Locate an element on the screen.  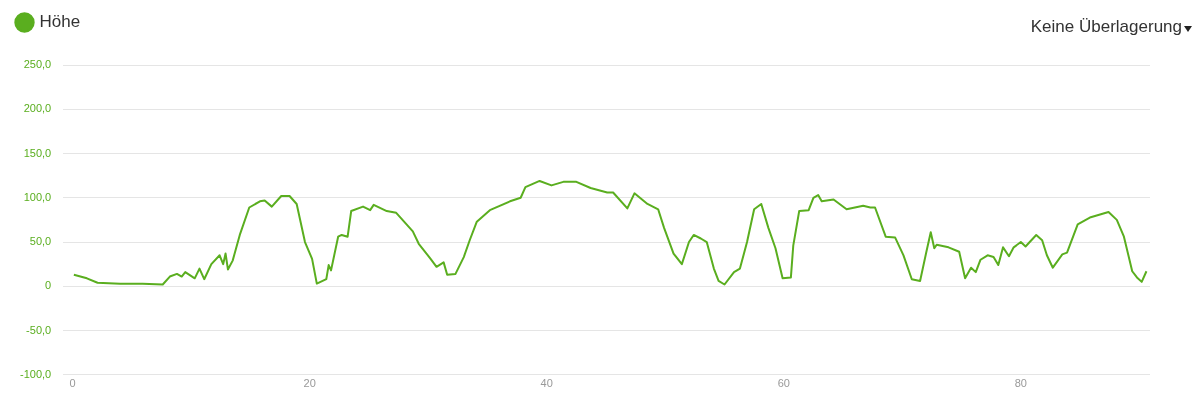
y-tick-label: -50,0 is located at coordinates (39, 329).